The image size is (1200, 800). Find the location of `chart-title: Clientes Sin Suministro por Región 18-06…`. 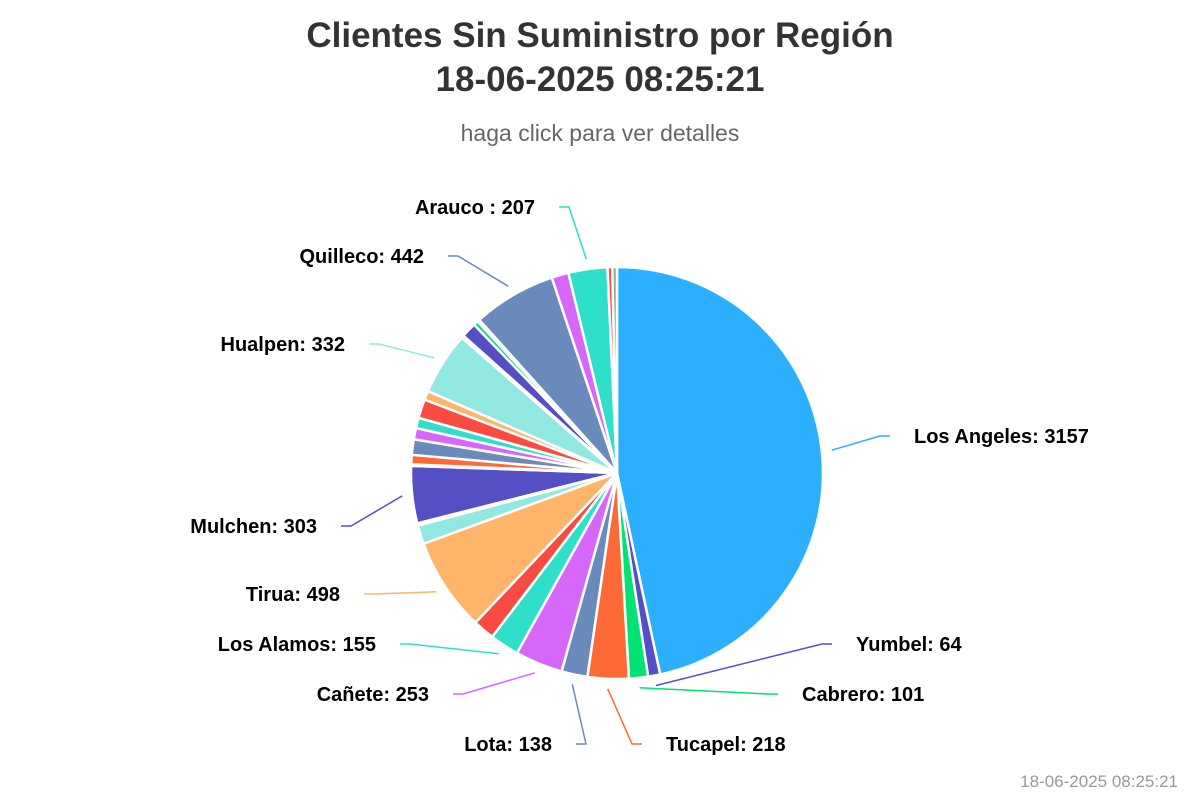

chart-title: Clientes Sin Suministro por Región 18-06… is located at coordinates (600, 58).